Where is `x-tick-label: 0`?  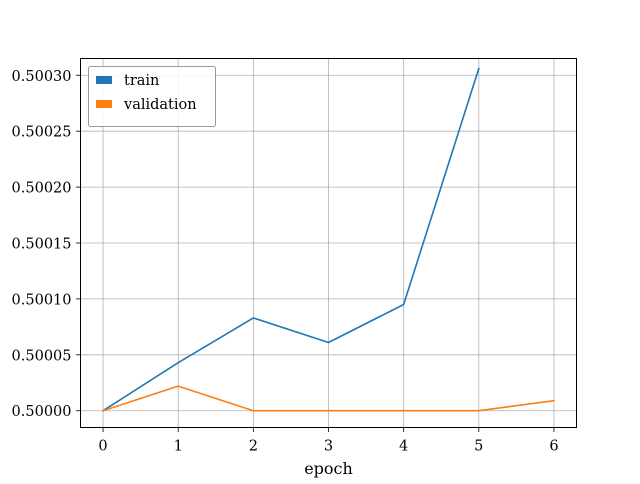 x-tick-label: 0 is located at coordinates (102, 447).